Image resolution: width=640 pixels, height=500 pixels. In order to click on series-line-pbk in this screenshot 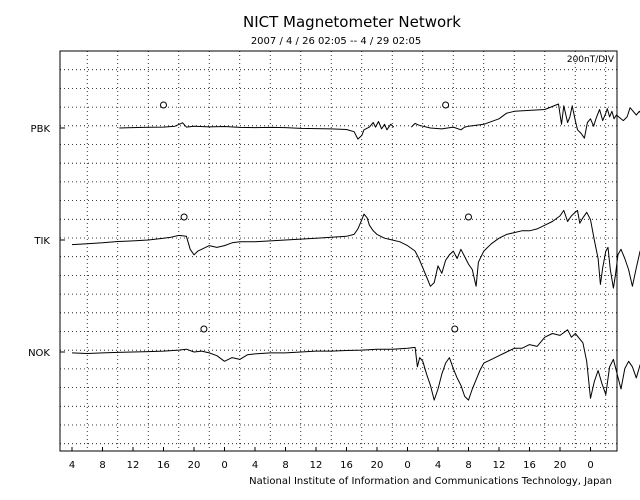, I will do `click(379, 121)`.